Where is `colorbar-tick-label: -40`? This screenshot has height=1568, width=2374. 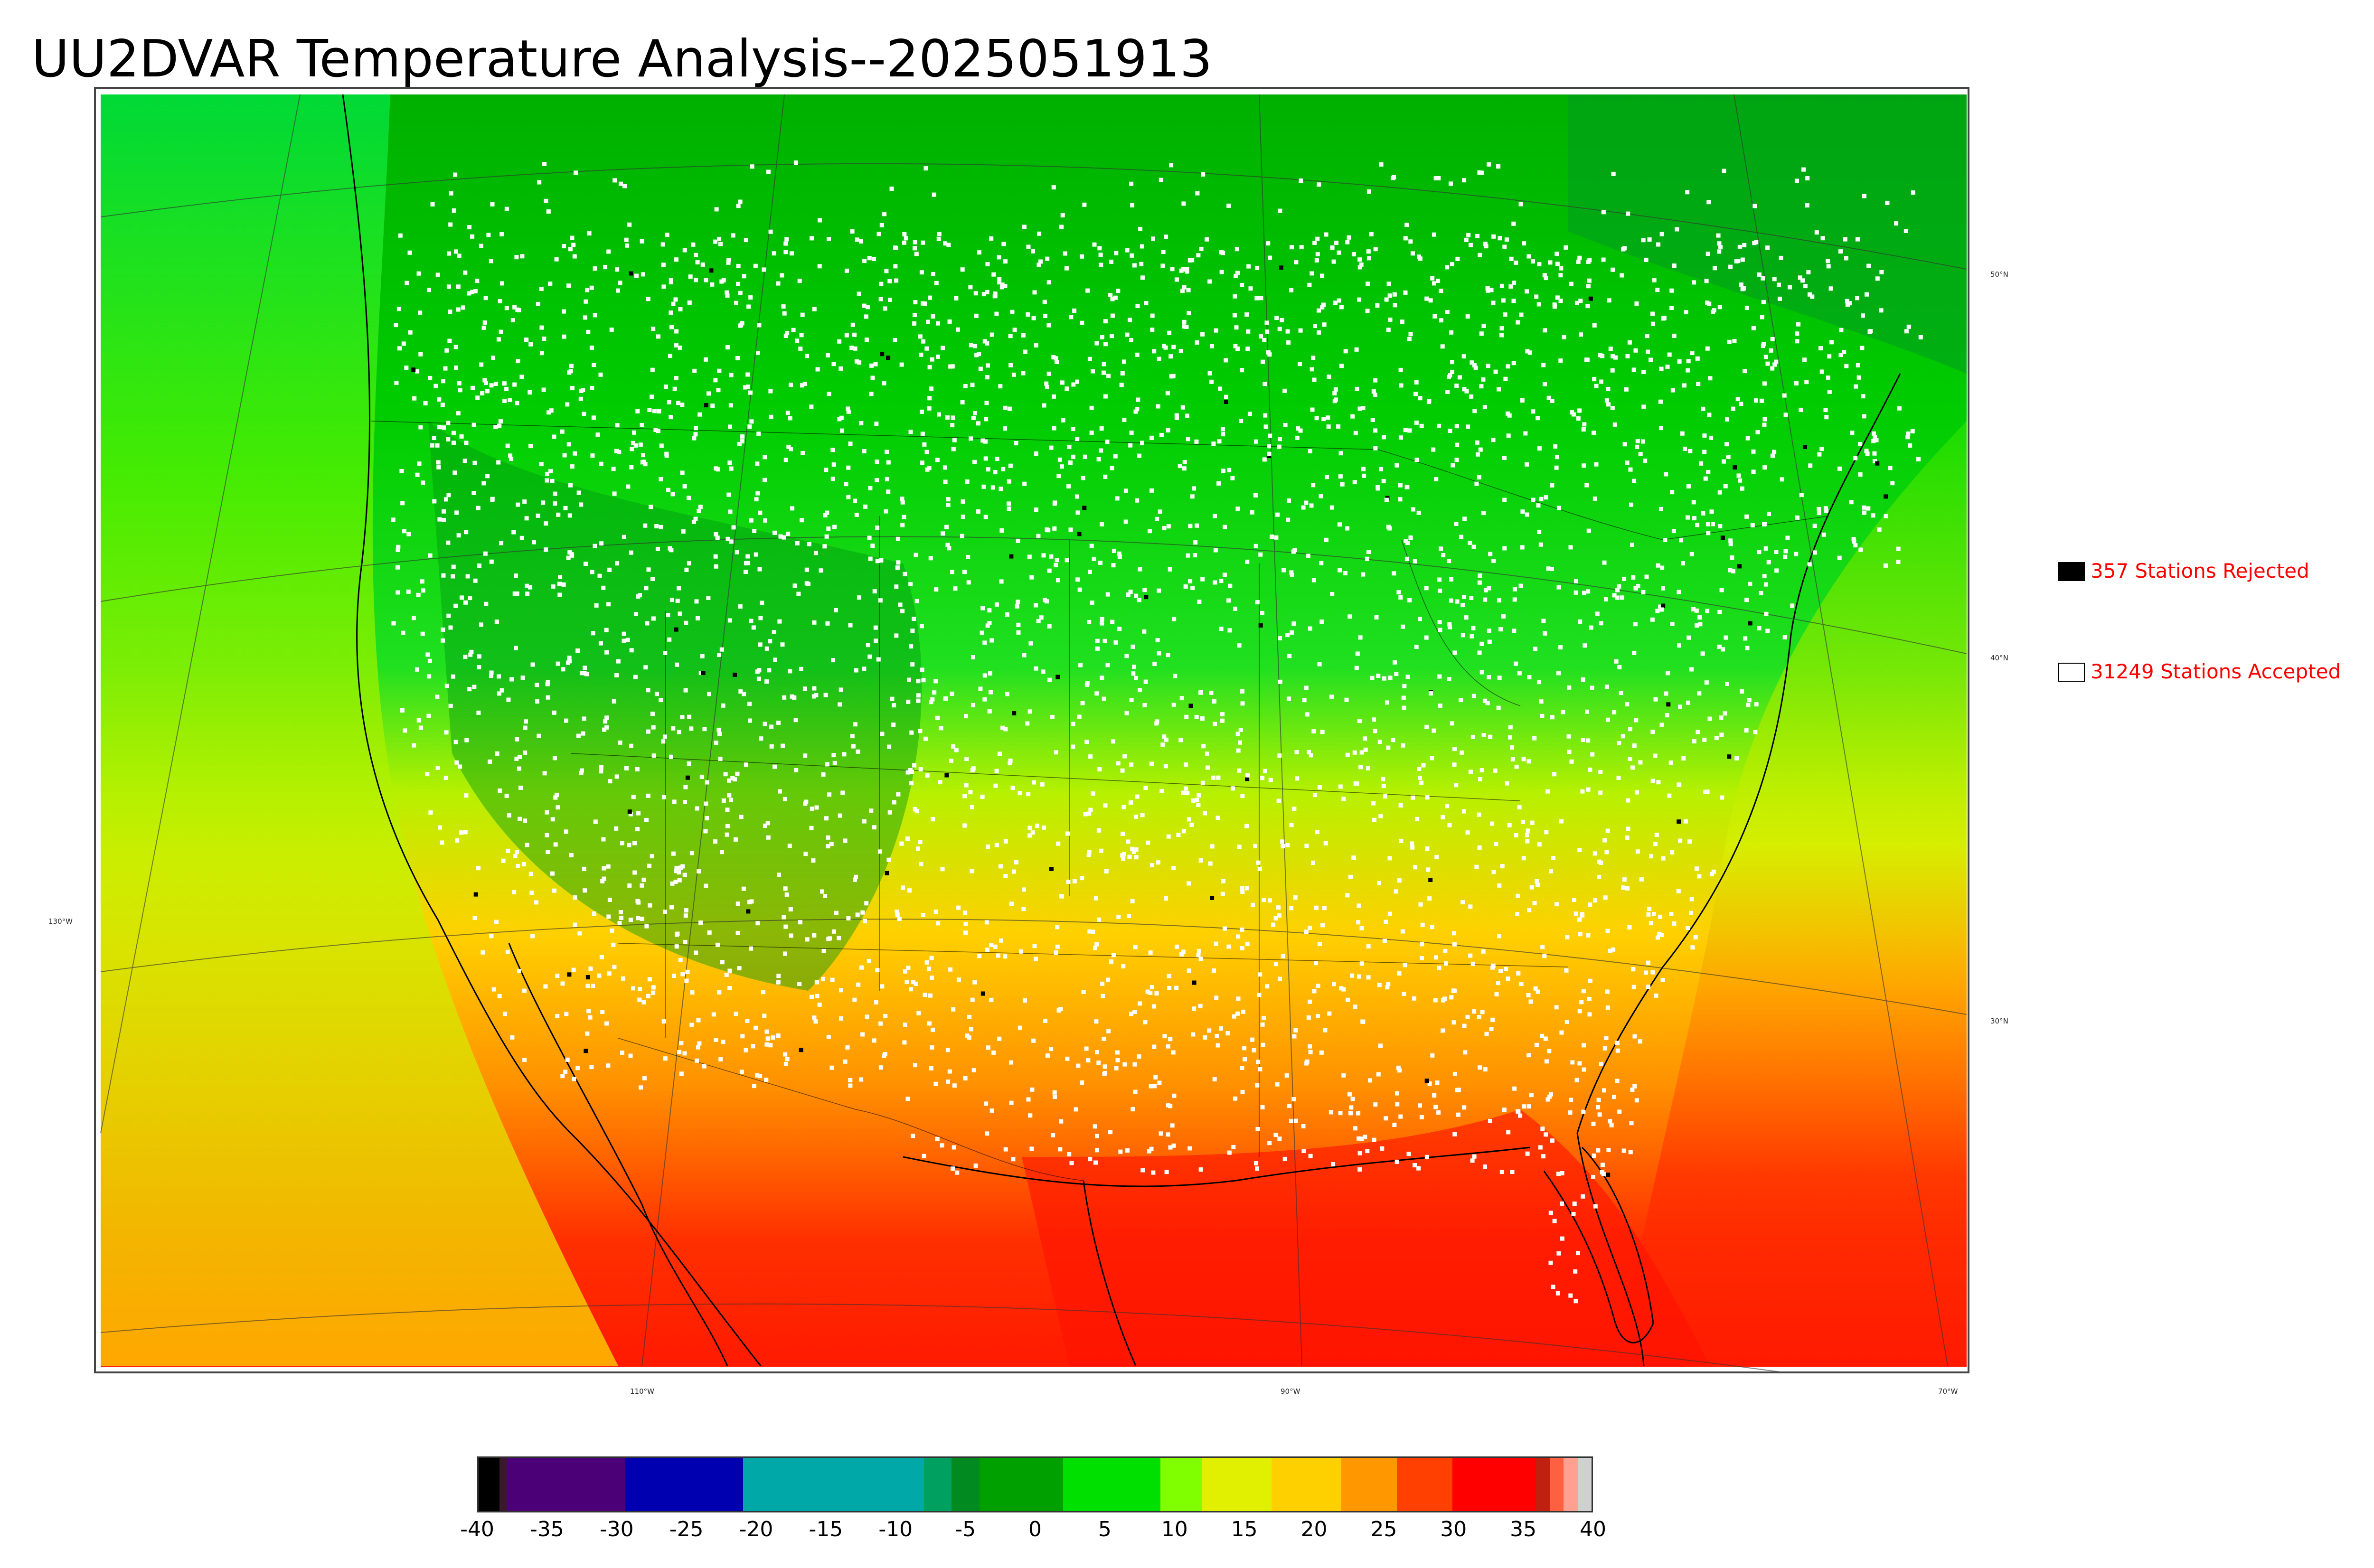
colorbar-tick-label: -40 is located at coordinates (477, 1529).